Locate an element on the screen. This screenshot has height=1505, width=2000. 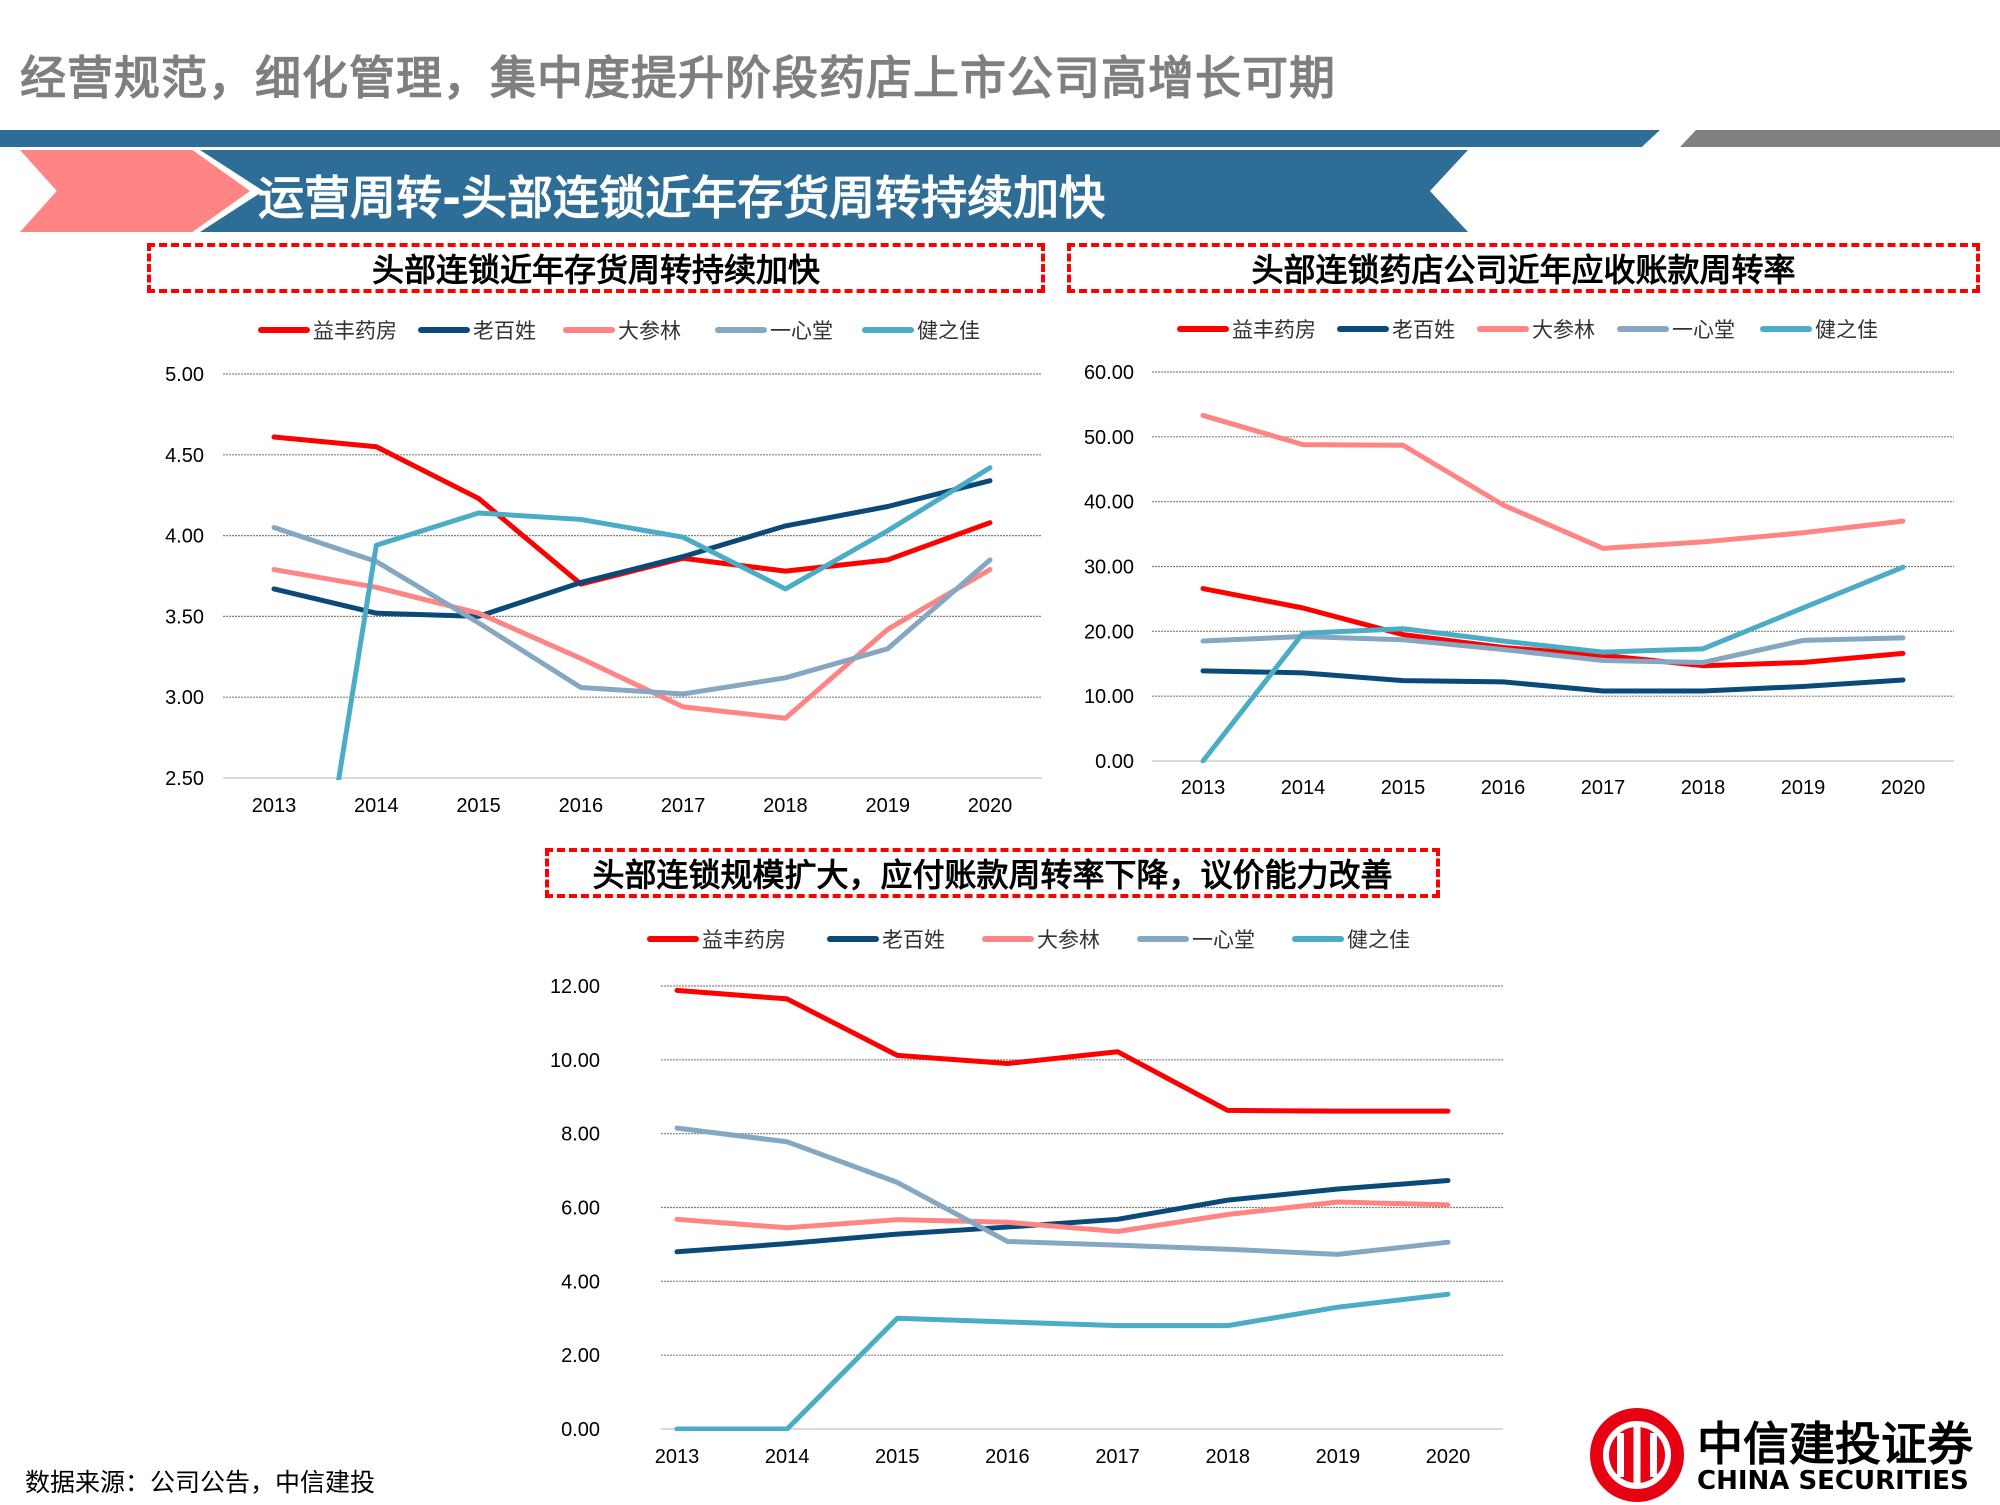
chart3-legend-label: 一心堂 is located at coordinates (1223, 940).